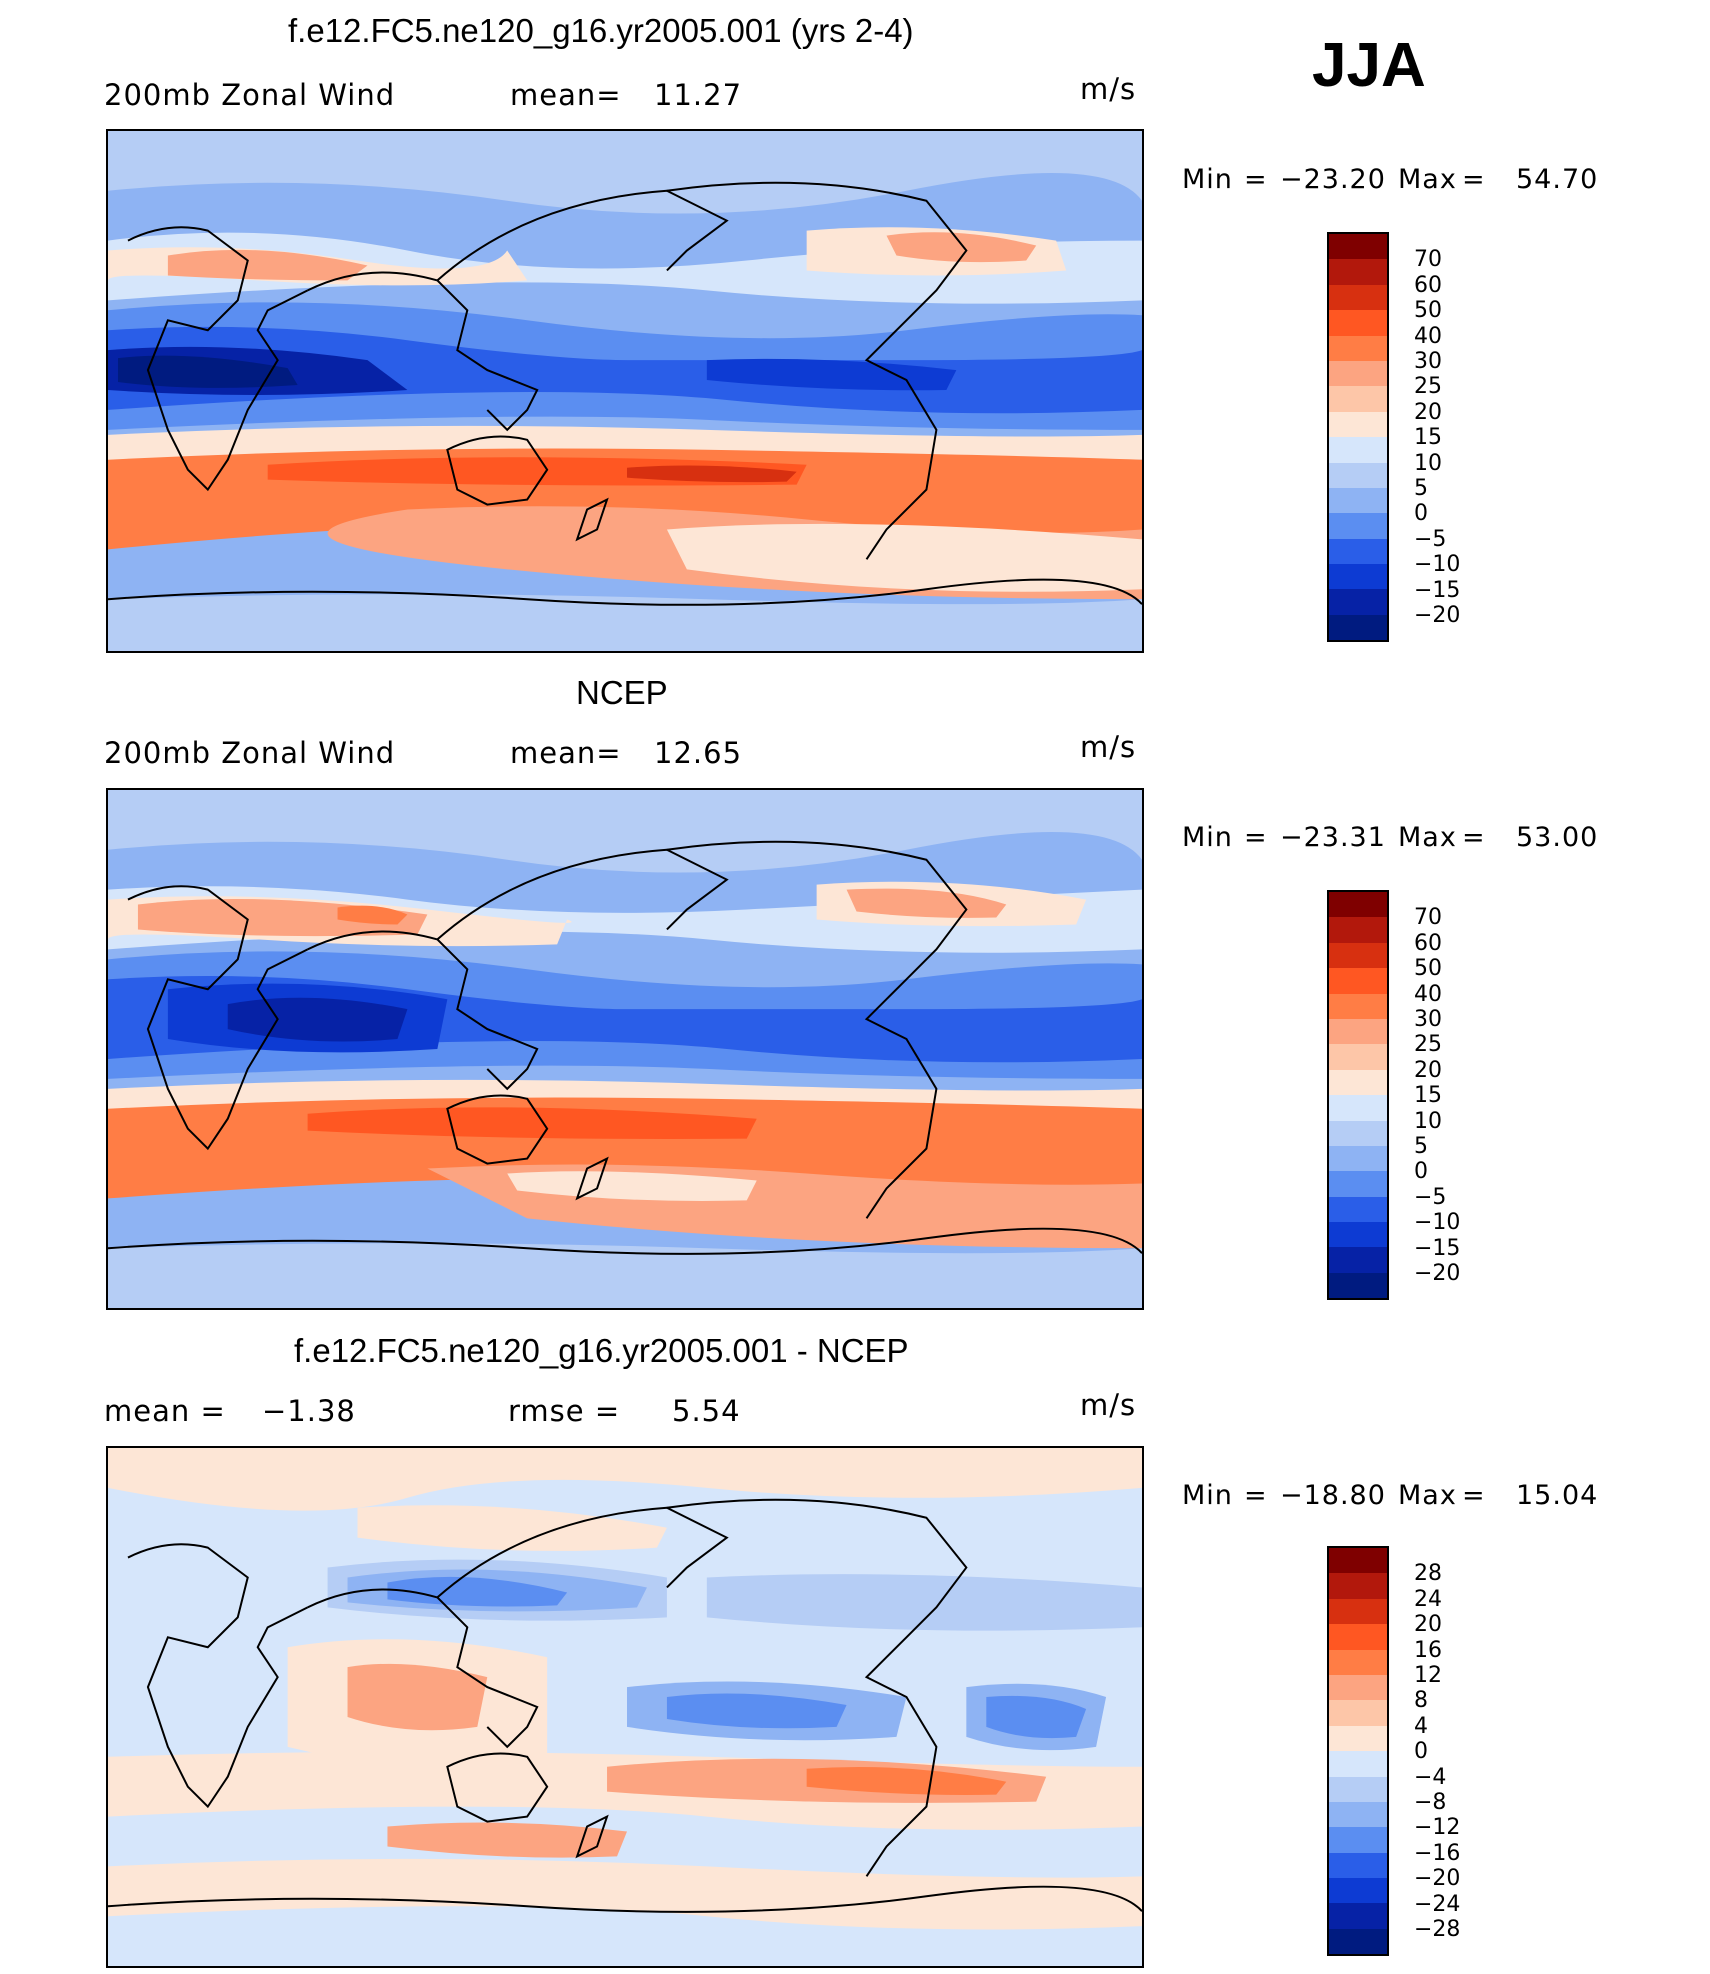 The image size is (1710, 1974). I want to click on colorbar-3-tick-label: 4, so click(1421, 1726).